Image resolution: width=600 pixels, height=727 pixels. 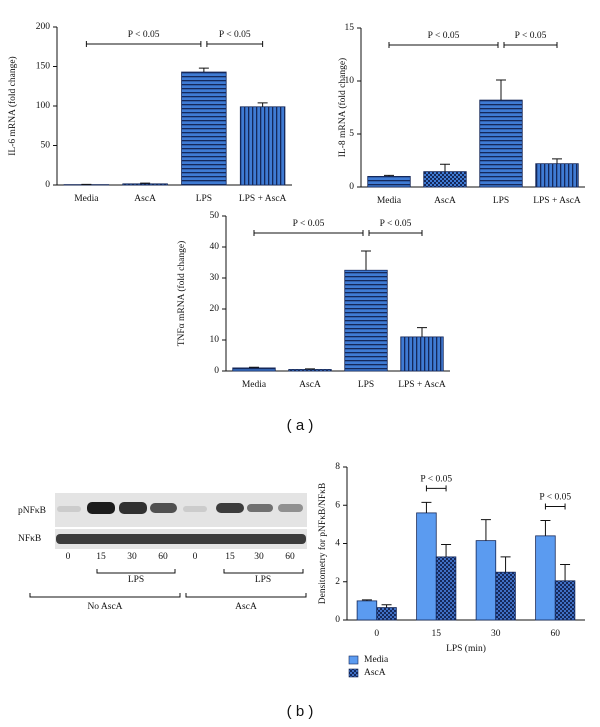 I want to click on y-axis-label: IL-8 mRNA (fold change), so click(x=342, y=107).